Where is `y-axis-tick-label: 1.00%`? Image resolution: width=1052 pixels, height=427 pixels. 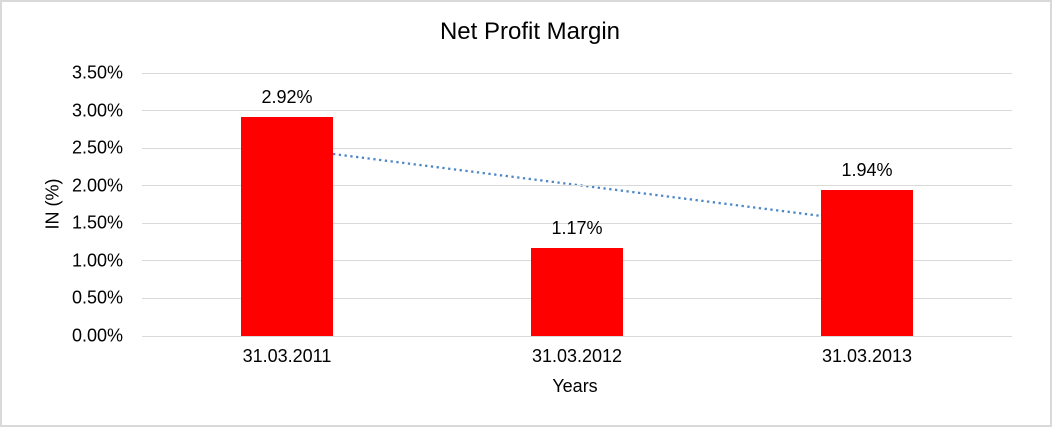
y-axis-tick-label: 1.00% is located at coordinates (97, 260).